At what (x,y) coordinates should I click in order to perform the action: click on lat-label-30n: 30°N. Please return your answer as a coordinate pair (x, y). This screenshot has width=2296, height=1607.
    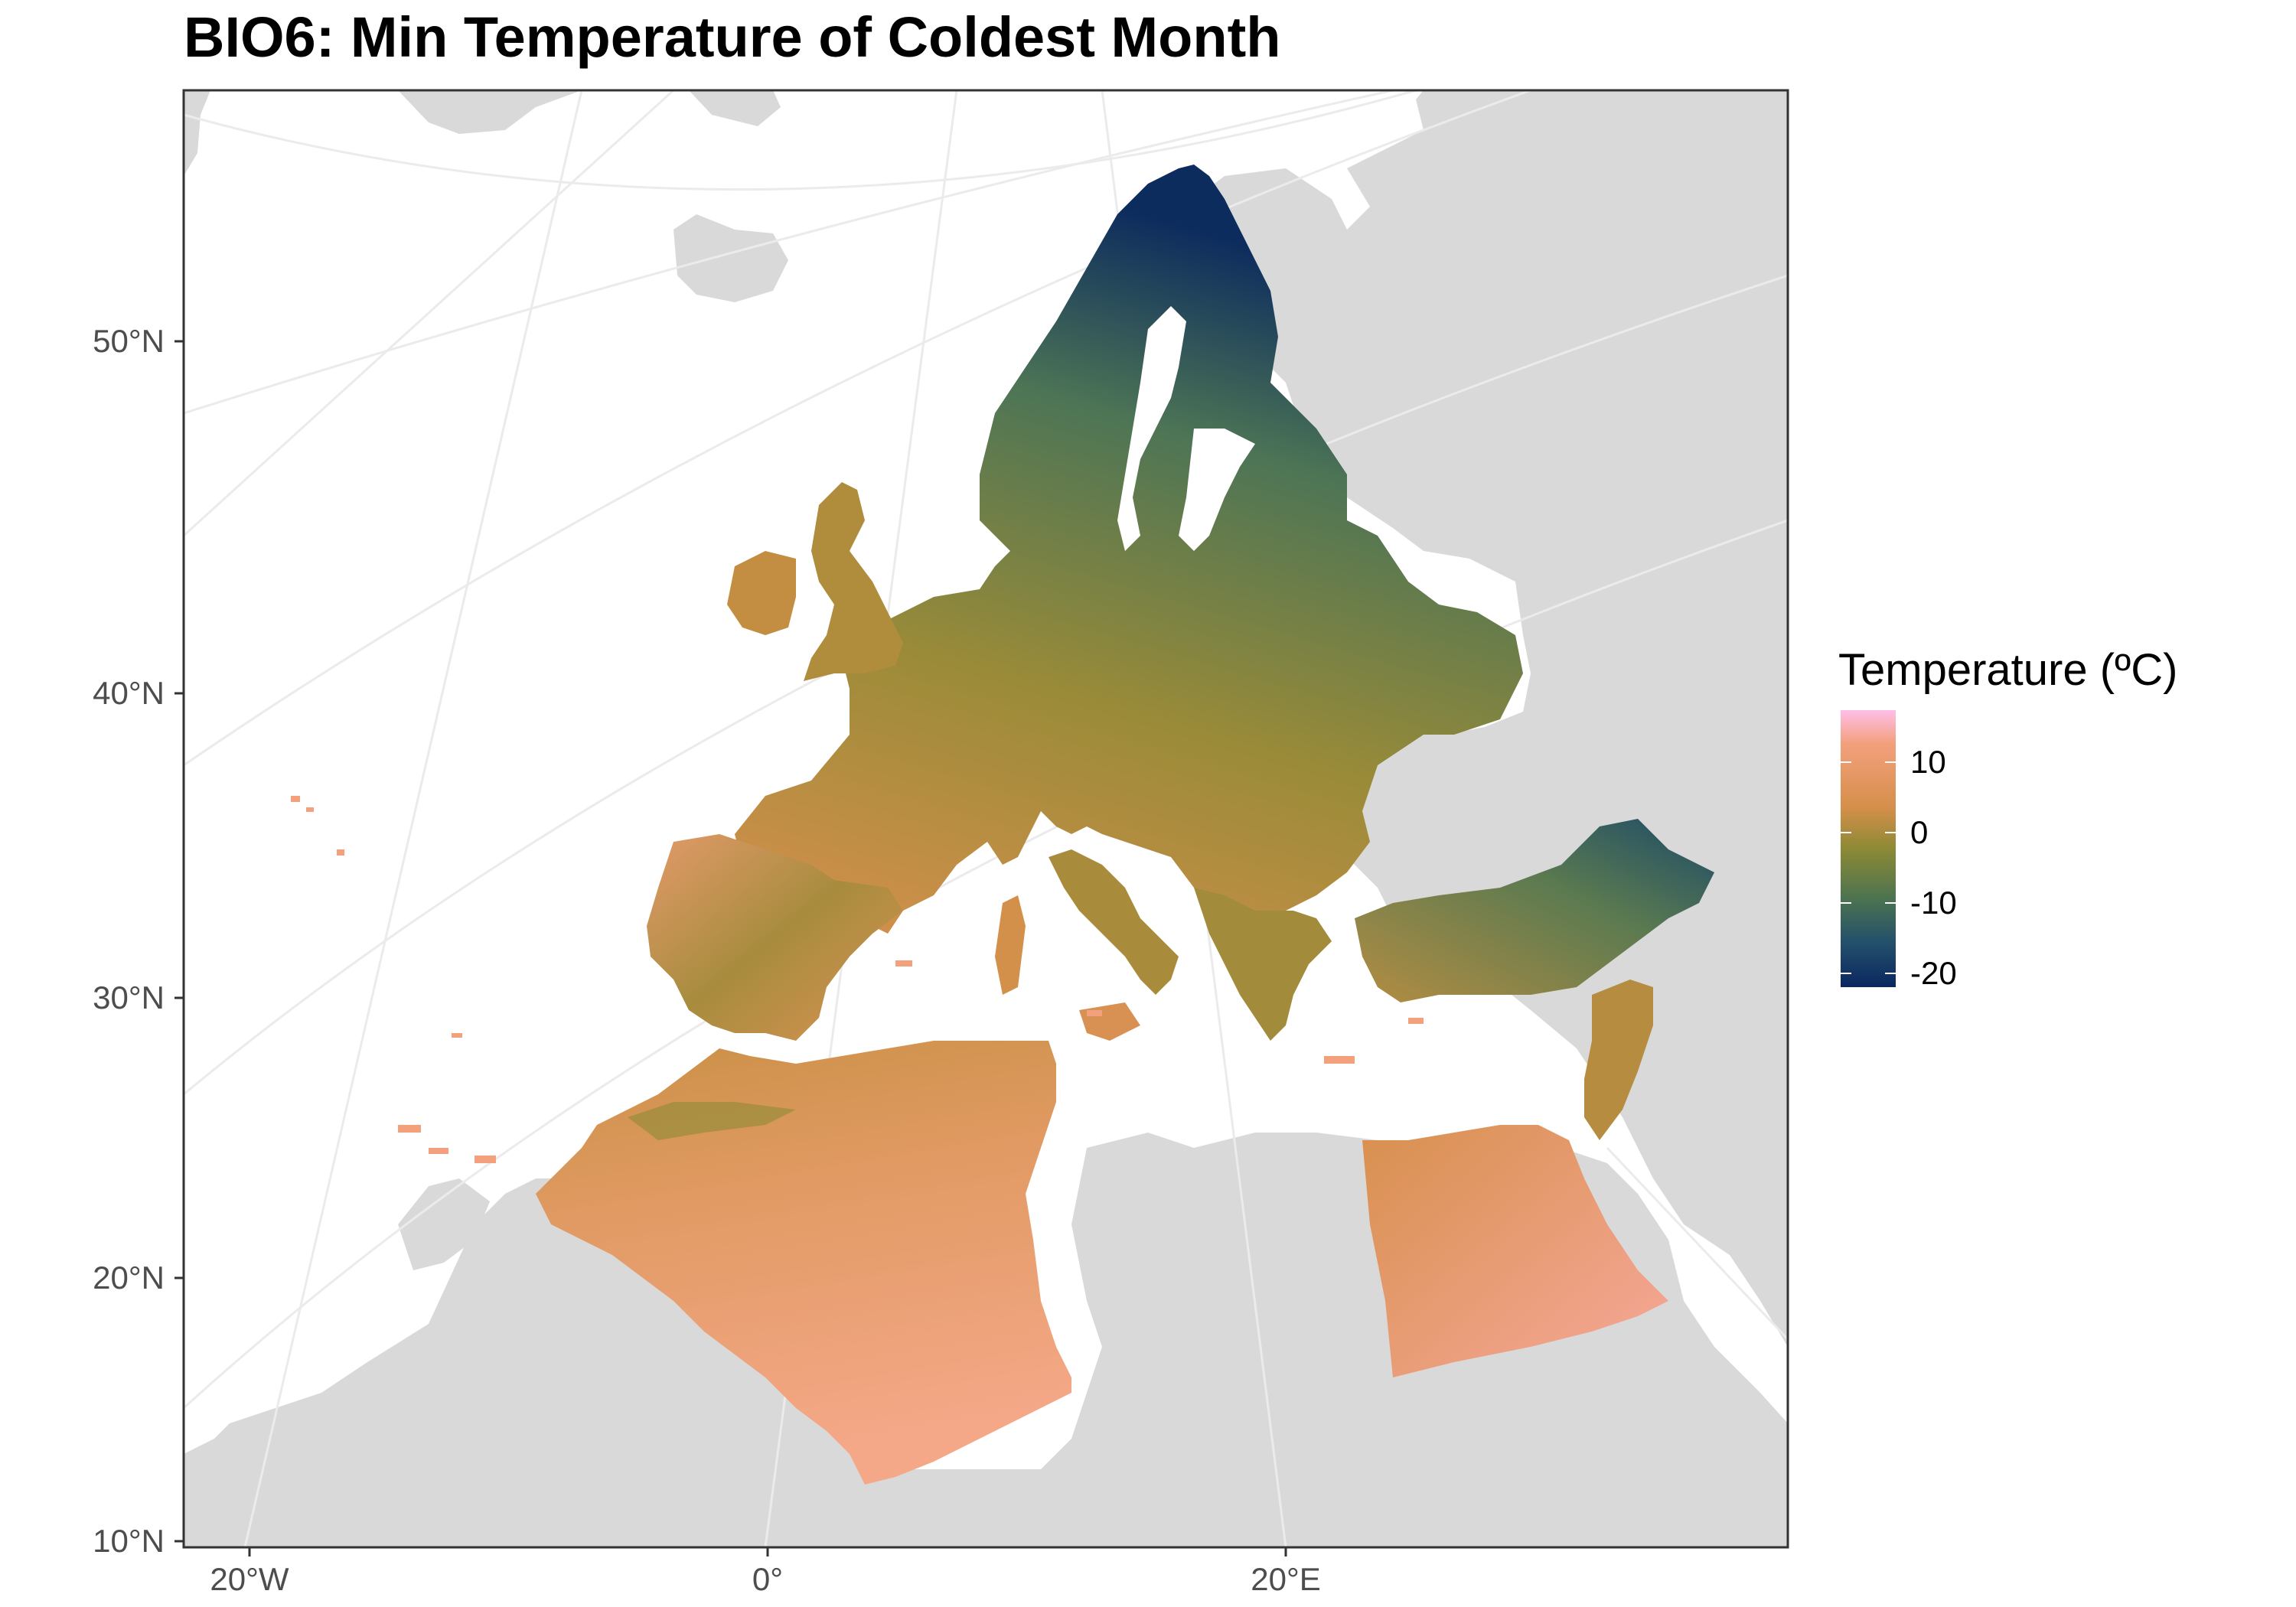
    Looking at the image, I should click on (129, 997).